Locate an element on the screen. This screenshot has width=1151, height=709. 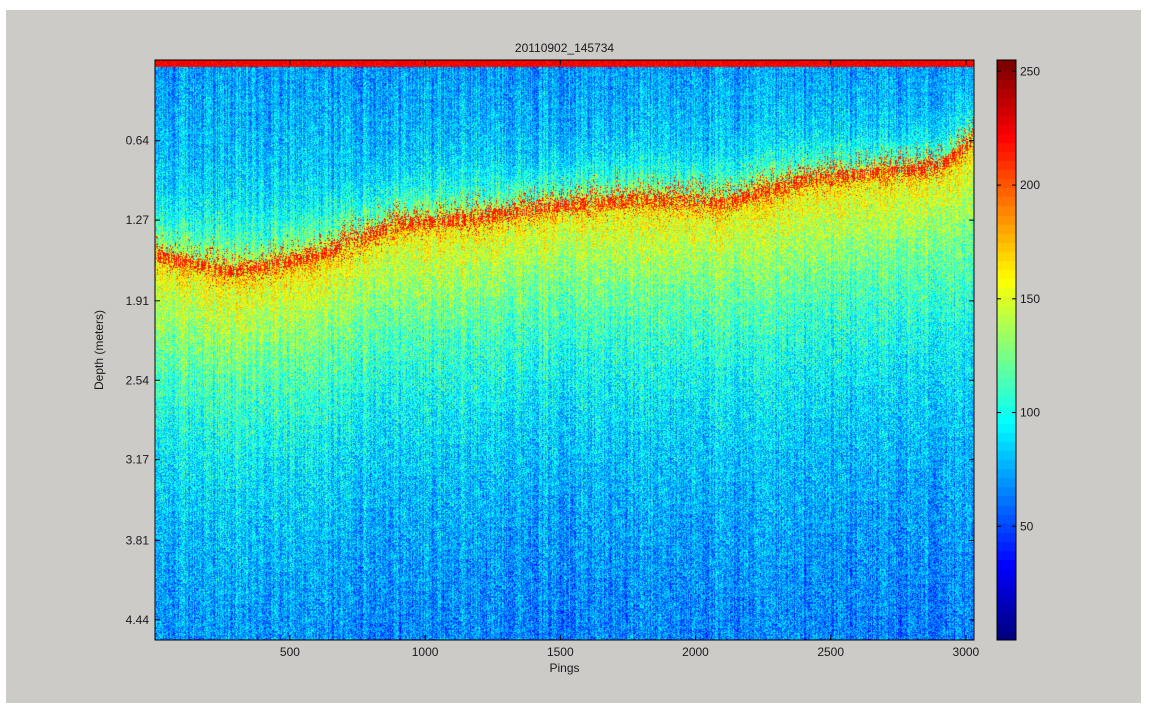
x-tick-label: 2000 is located at coordinates (695, 652).